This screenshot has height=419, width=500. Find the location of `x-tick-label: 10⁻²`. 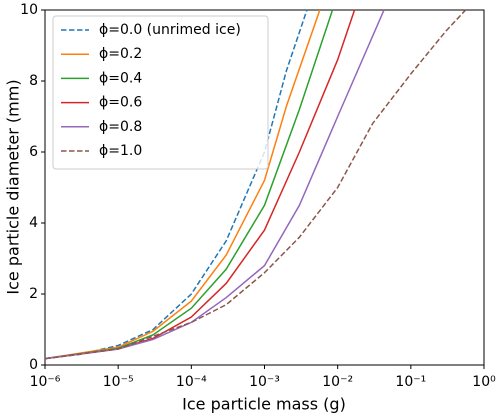

x-tick-label: 10⁻² is located at coordinates (337, 382).